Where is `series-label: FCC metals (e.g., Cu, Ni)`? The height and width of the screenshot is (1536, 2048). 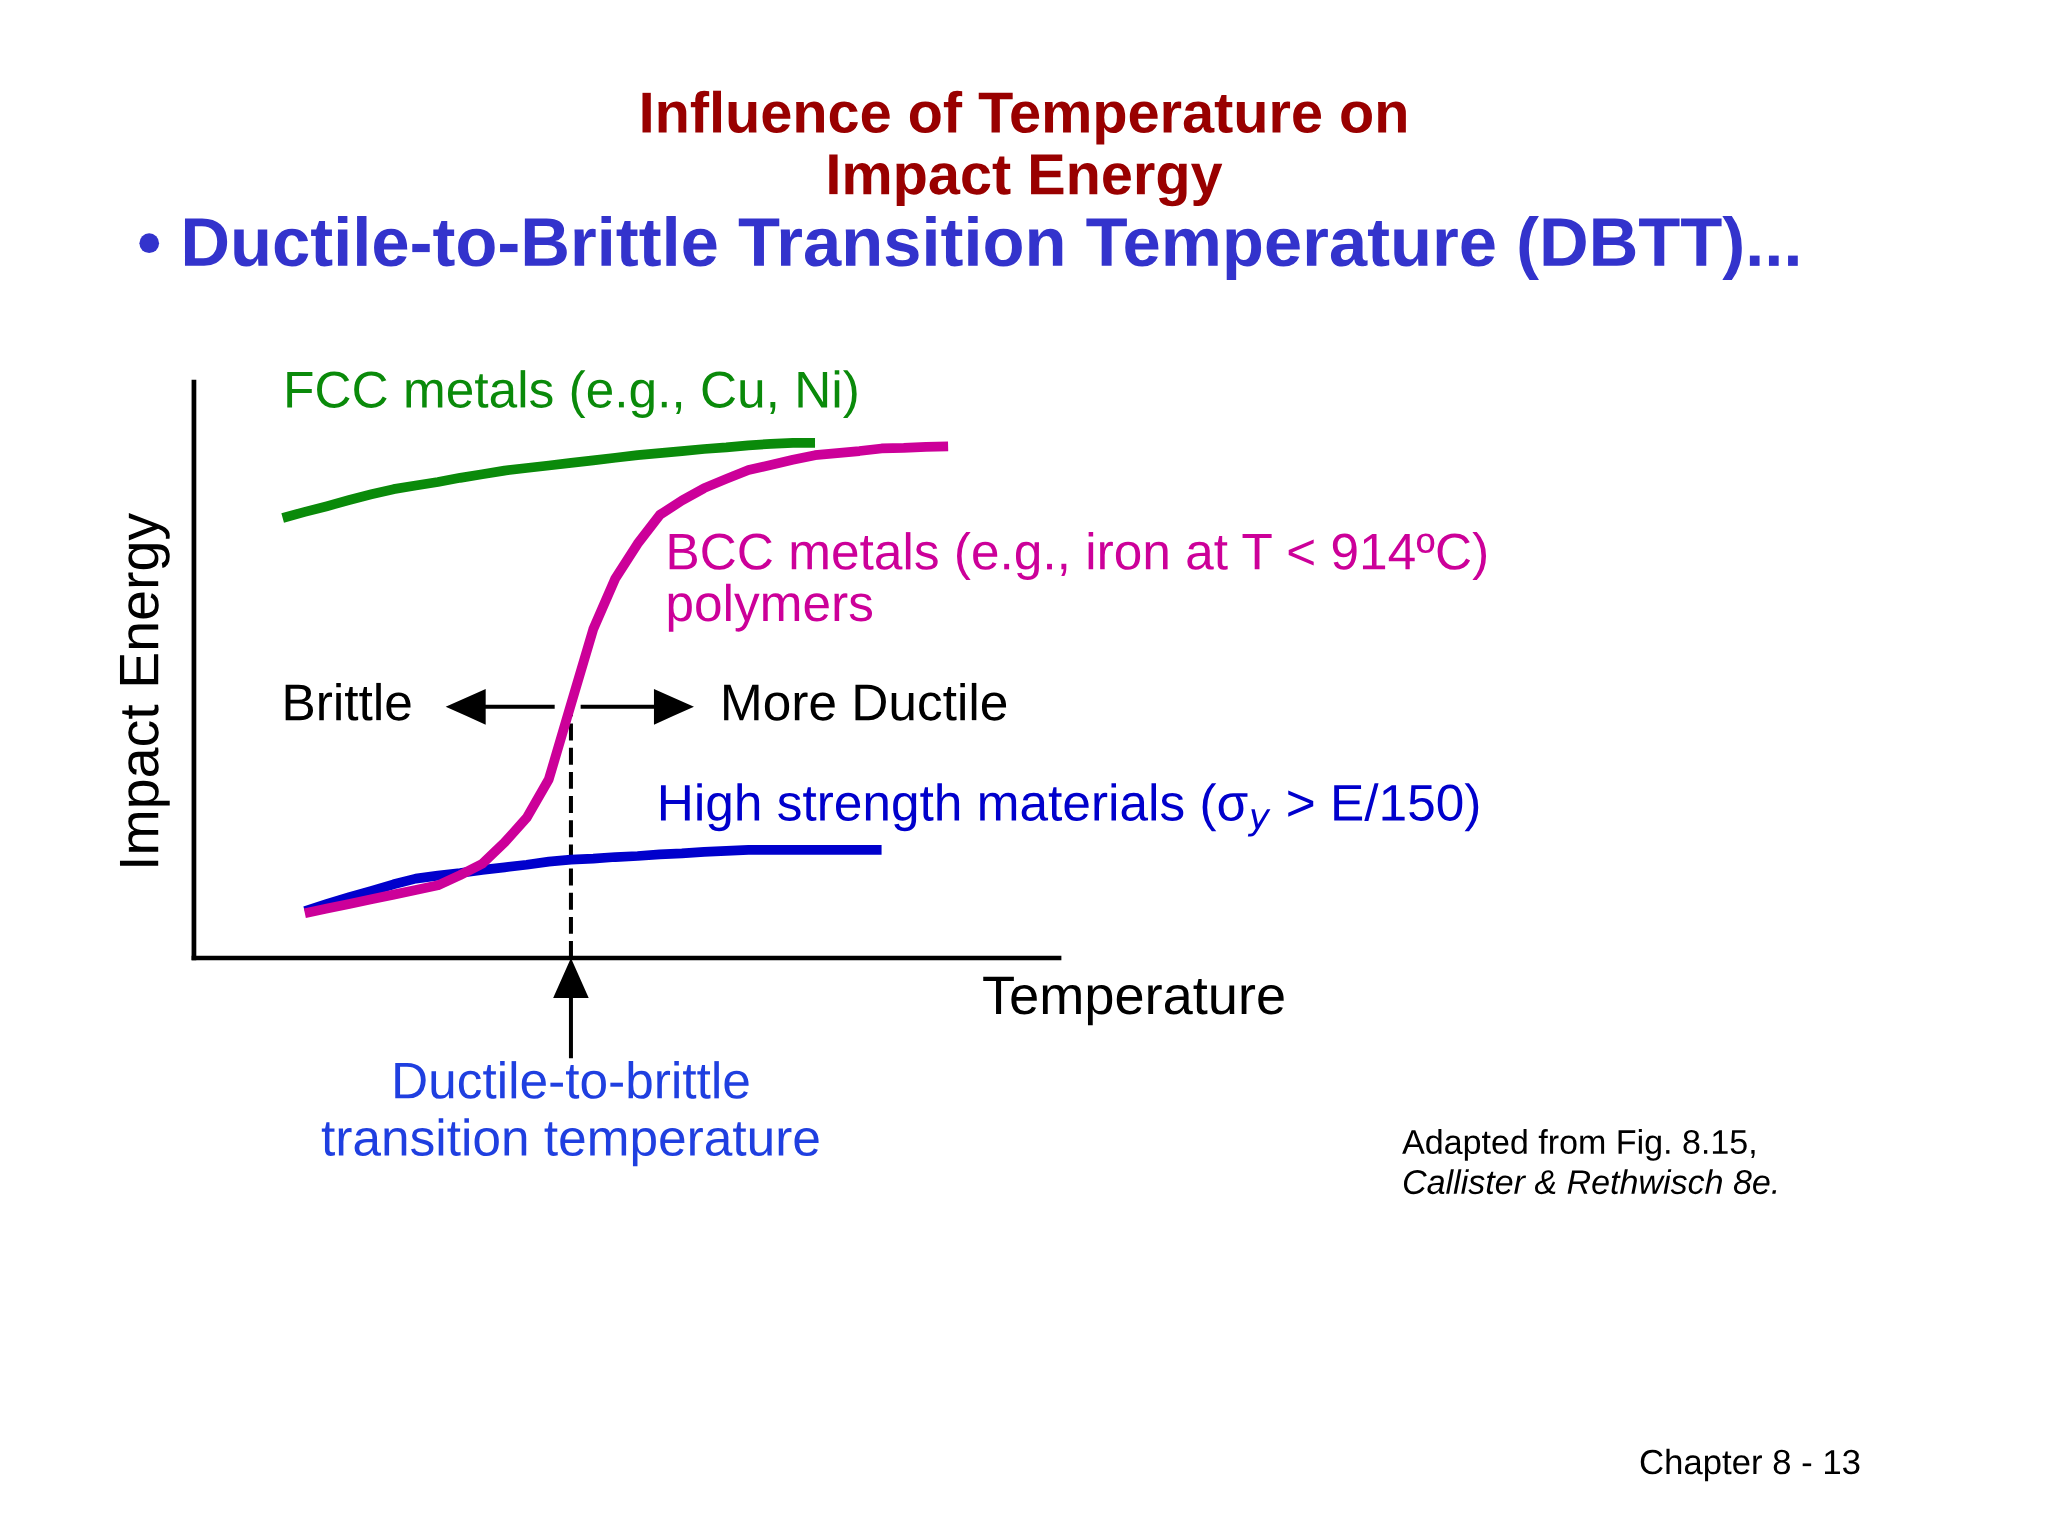 series-label: FCC metals (e.g., Cu, Ni) is located at coordinates (572, 394).